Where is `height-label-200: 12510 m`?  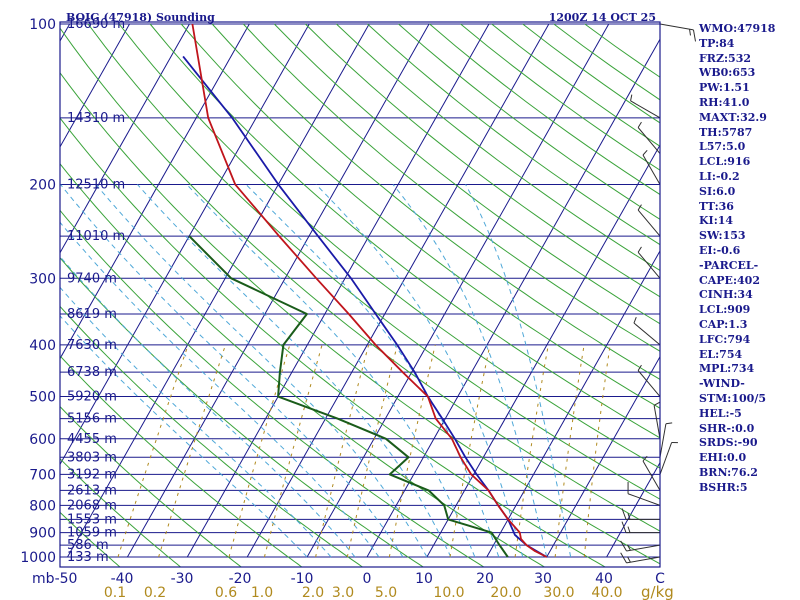 height-label-200: 12510 m is located at coordinates (96, 184).